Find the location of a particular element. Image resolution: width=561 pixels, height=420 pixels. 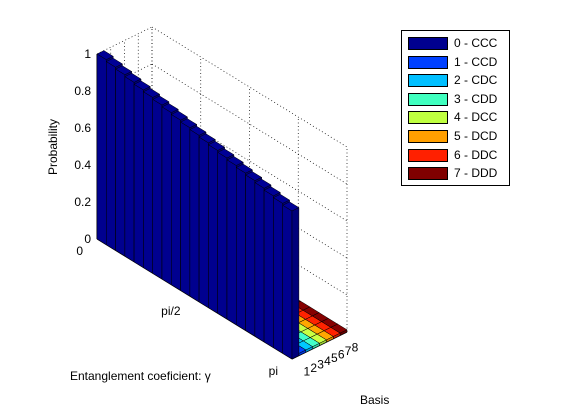

legend-label: 0 - CCC is located at coordinates (476, 43).